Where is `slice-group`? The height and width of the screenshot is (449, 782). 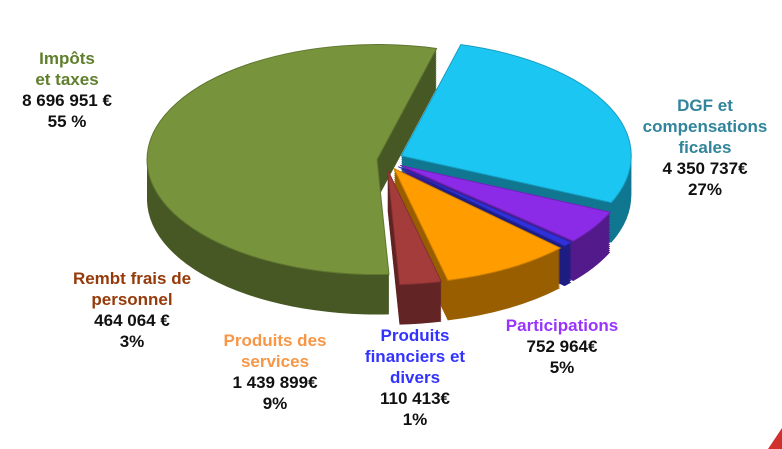 slice-group is located at coordinates (415, 247).